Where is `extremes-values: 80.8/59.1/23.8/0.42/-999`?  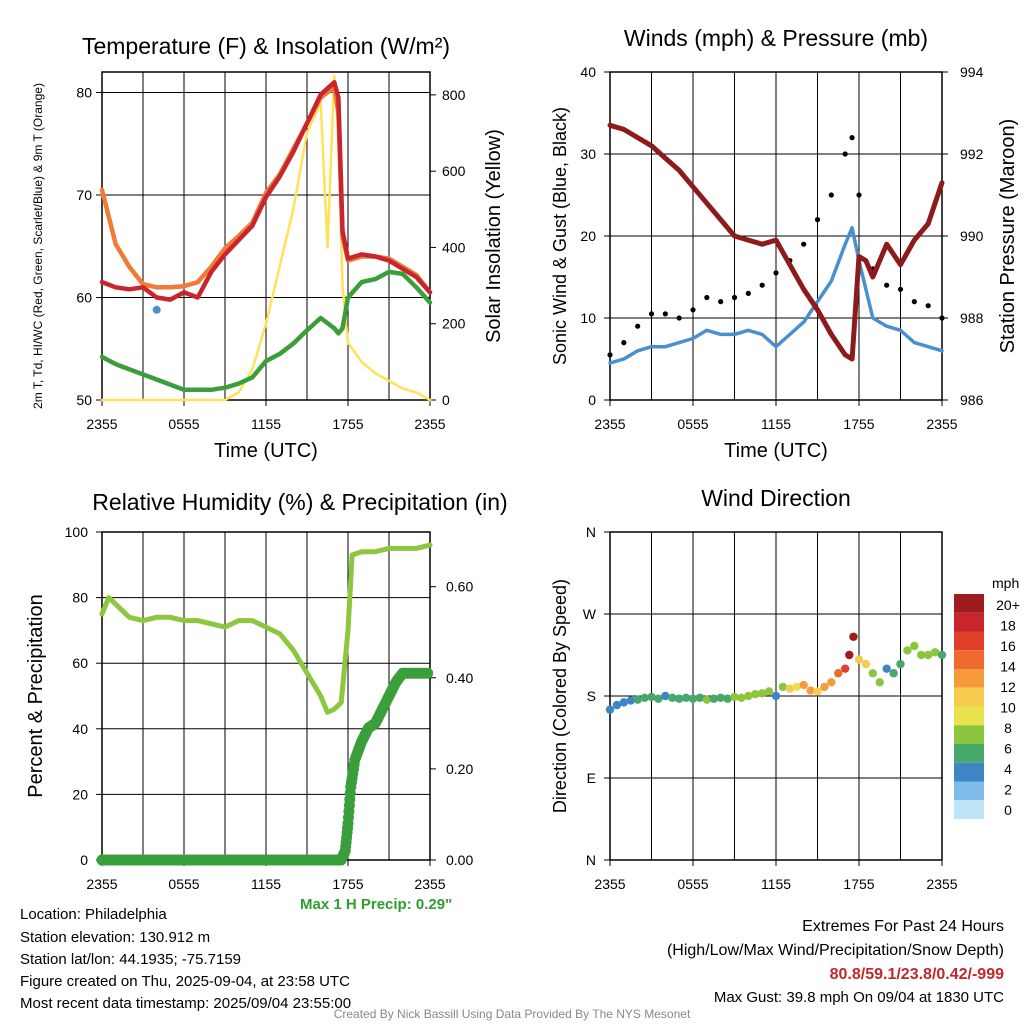
extremes-values: 80.8/59.1/23.8/0.42/-999 is located at coordinates (916, 974).